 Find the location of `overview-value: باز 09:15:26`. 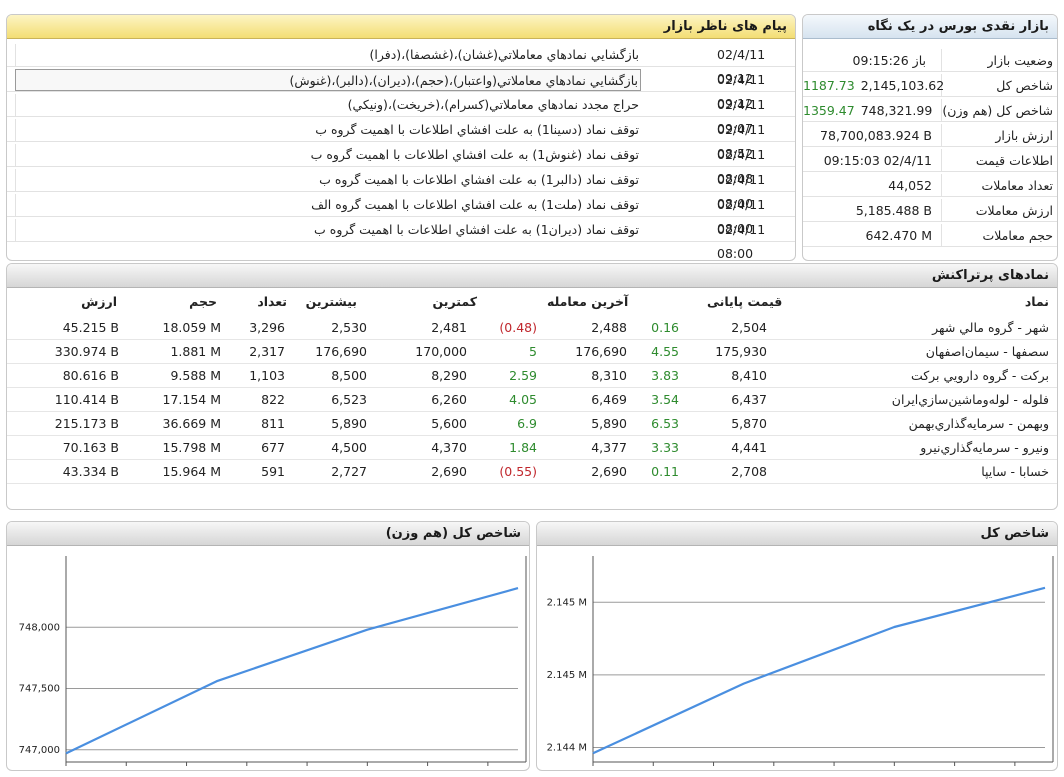

overview-value: باز 09:15:26 is located at coordinates (869, 60).